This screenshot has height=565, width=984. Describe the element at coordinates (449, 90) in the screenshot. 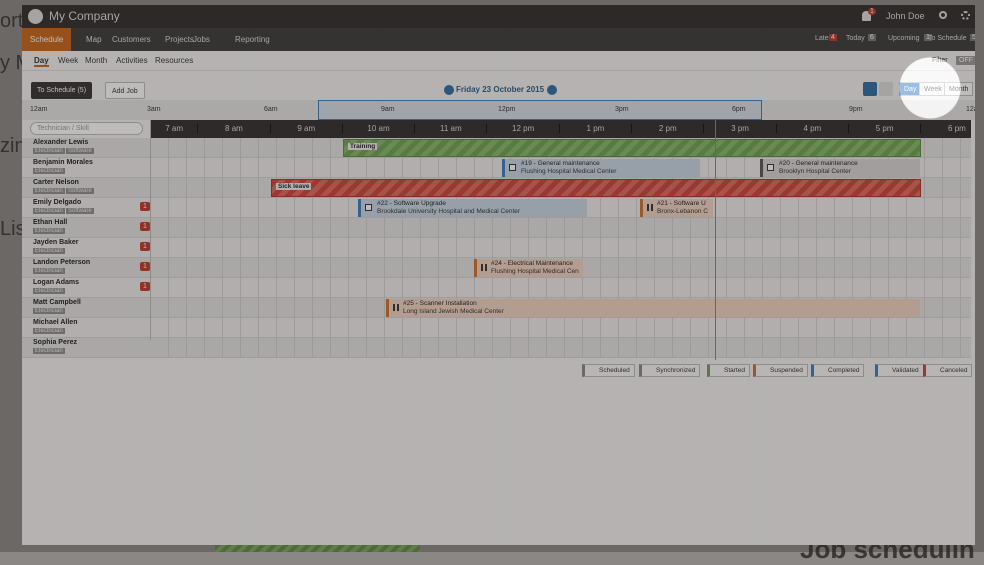

I see `prev-day` at that location.